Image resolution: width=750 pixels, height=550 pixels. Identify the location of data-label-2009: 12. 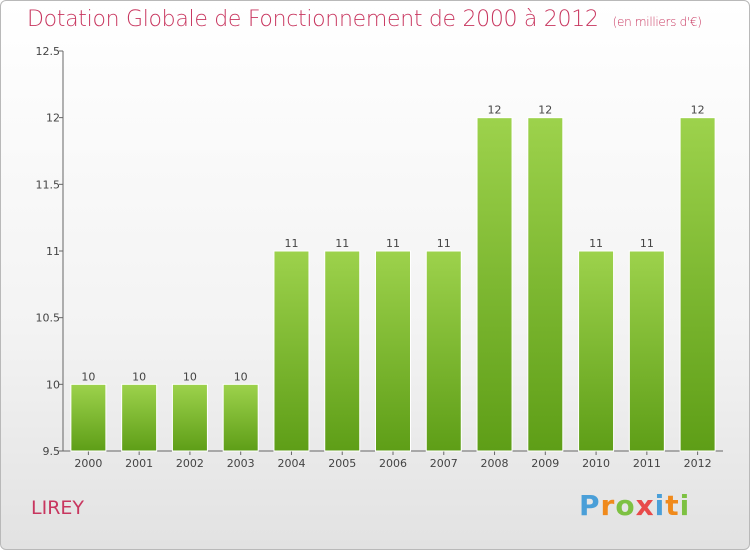
(545, 110).